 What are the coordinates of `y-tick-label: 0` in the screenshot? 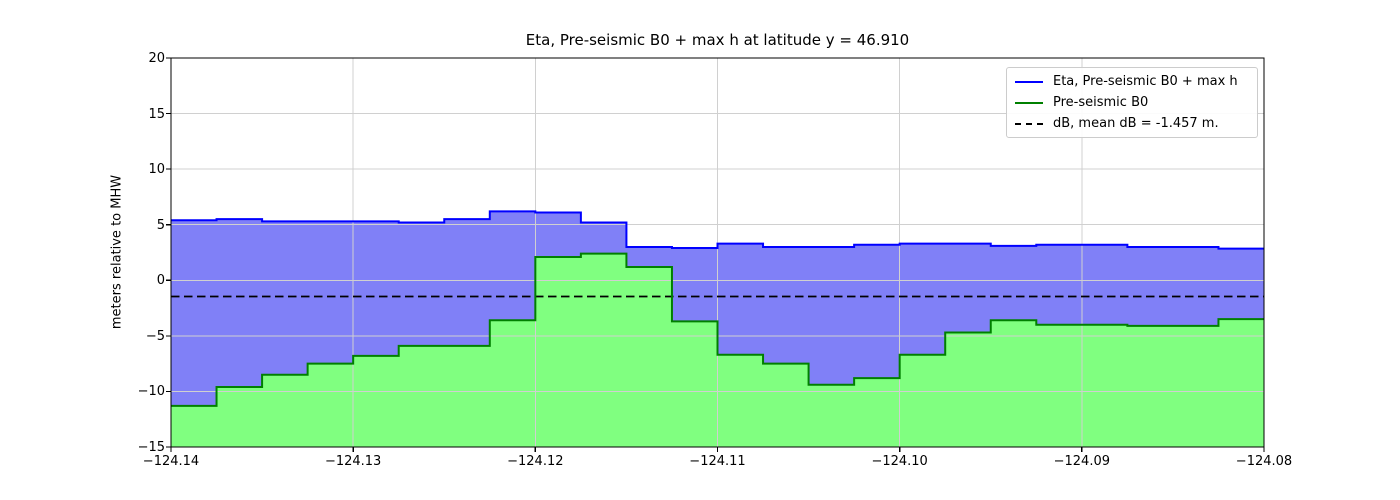 It's located at (160, 281).